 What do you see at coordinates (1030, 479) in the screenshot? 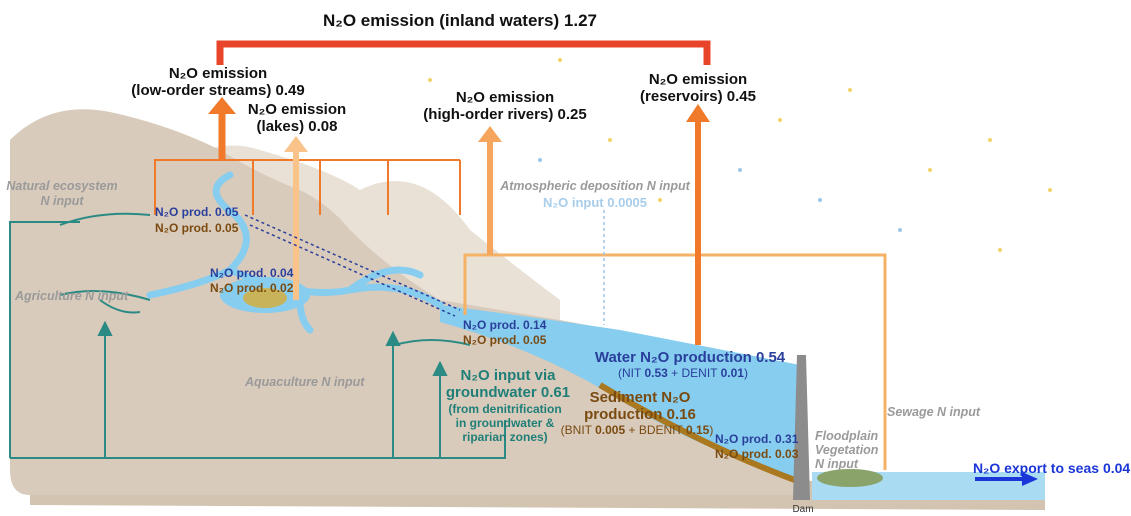
I see `export-arrow-head` at bounding box center [1030, 479].